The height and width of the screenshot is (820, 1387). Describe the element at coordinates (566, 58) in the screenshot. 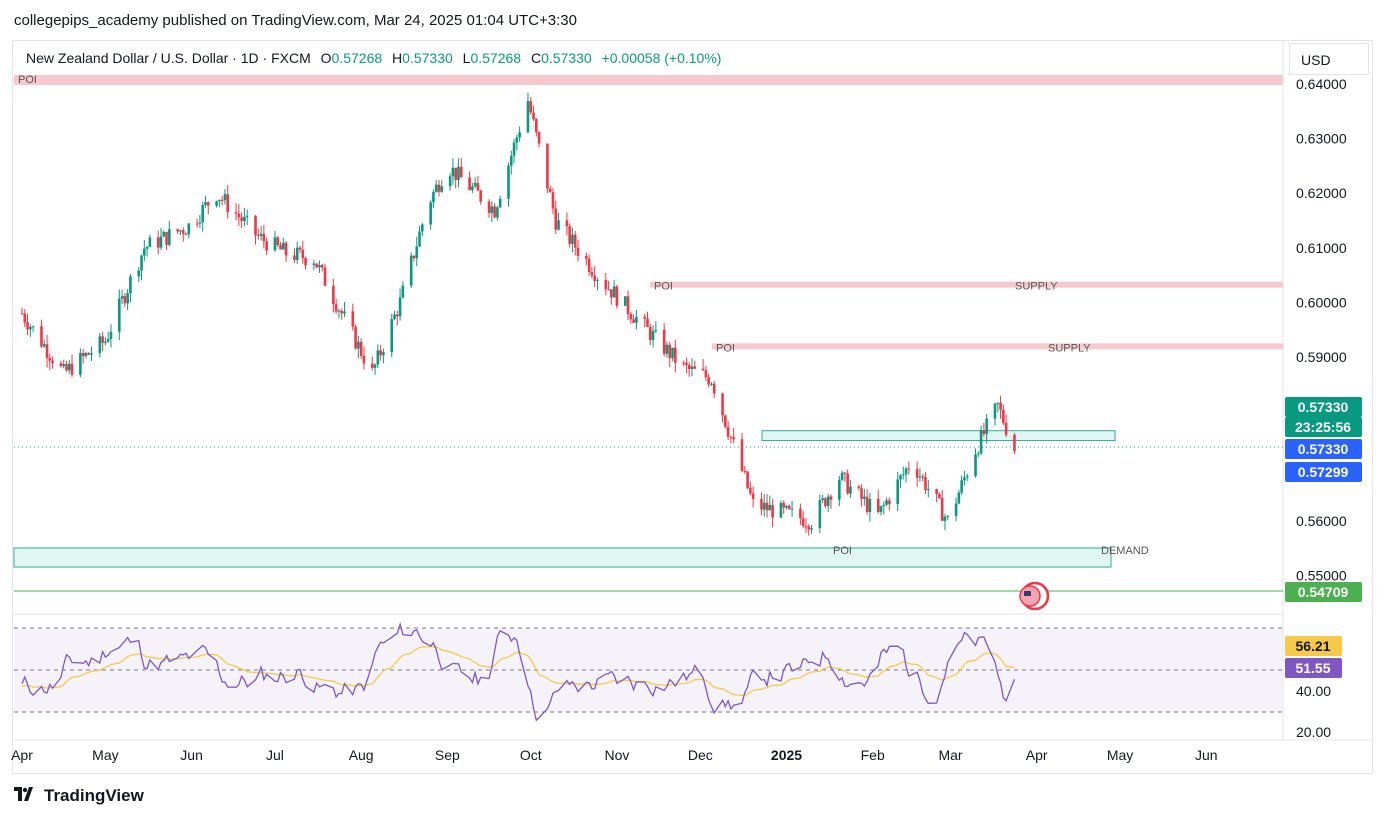

I see `legend-close: 0.57330` at that location.